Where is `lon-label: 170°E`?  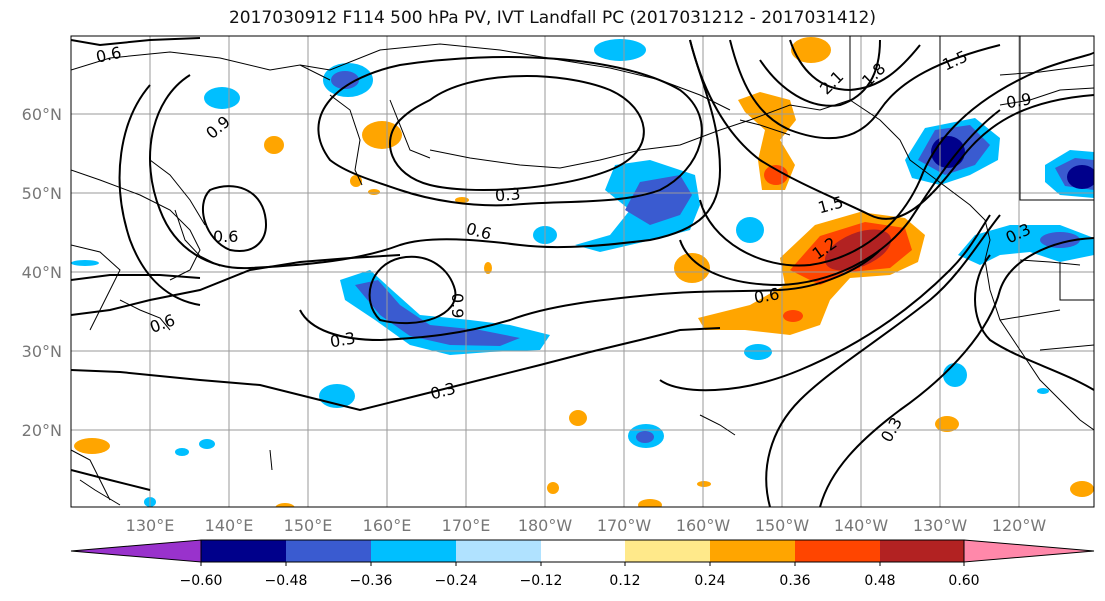 lon-label: 170°E is located at coordinates (466, 525).